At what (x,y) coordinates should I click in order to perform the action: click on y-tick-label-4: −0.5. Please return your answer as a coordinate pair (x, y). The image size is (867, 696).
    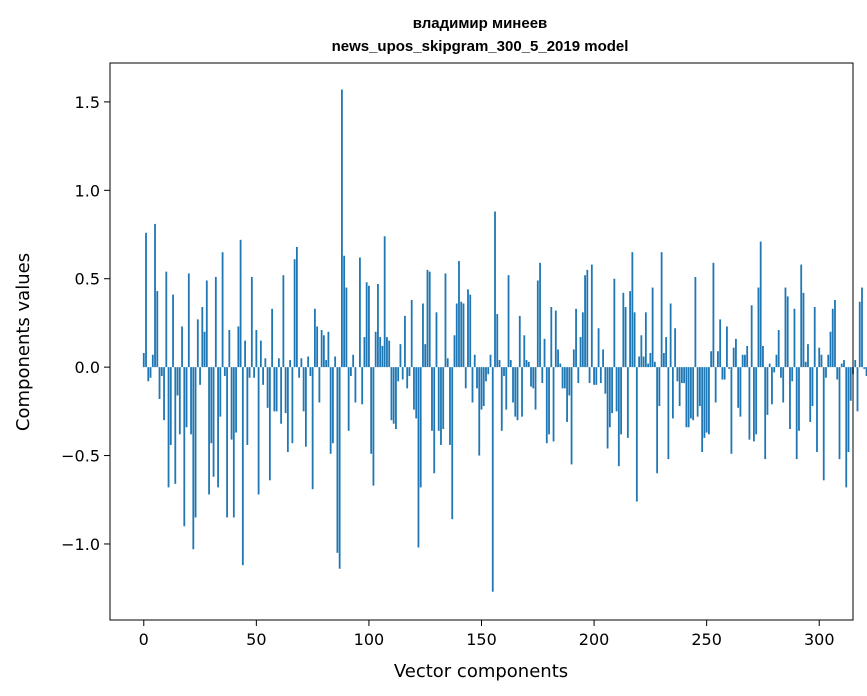
    Looking at the image, I should click on (80, 456).